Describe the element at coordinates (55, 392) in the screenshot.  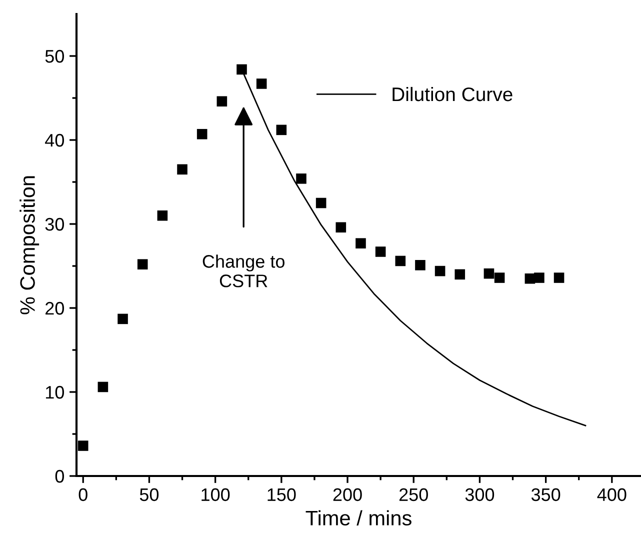
I see `y-tick-label: 10` at that location.